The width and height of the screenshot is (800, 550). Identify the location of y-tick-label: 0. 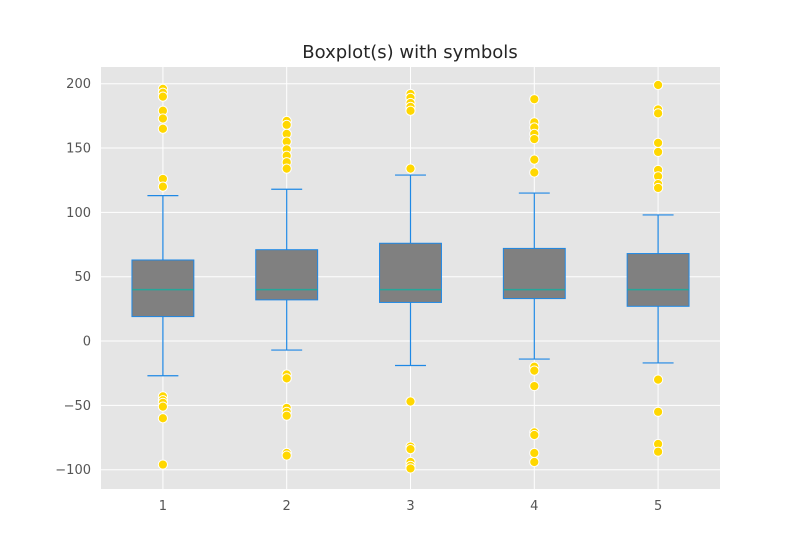
(87, 342).